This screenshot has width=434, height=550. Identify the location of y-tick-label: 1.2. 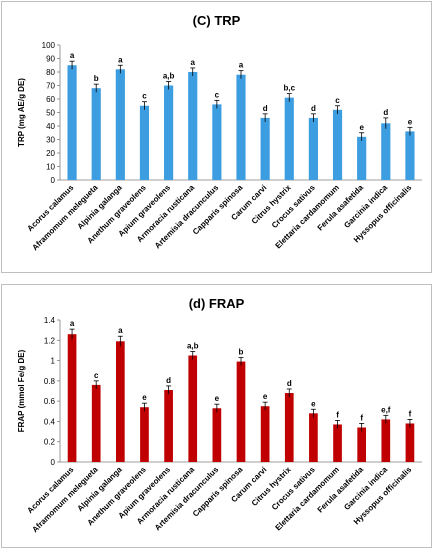
(50, 340).